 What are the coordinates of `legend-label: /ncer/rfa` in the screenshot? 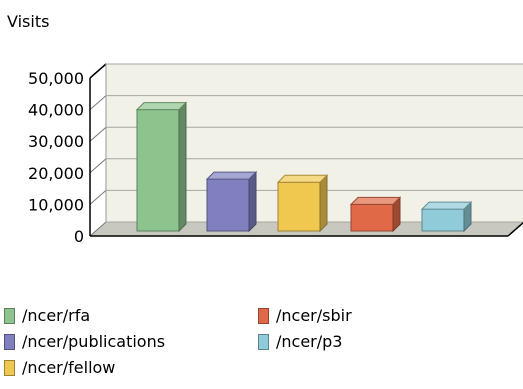 It's located at (56, 315).